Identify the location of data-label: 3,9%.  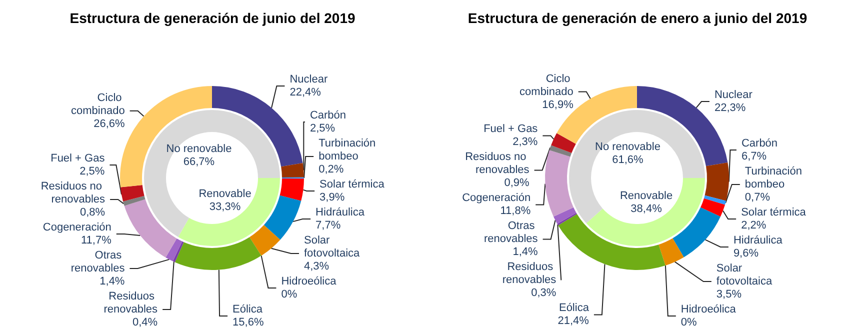
(332, 198).